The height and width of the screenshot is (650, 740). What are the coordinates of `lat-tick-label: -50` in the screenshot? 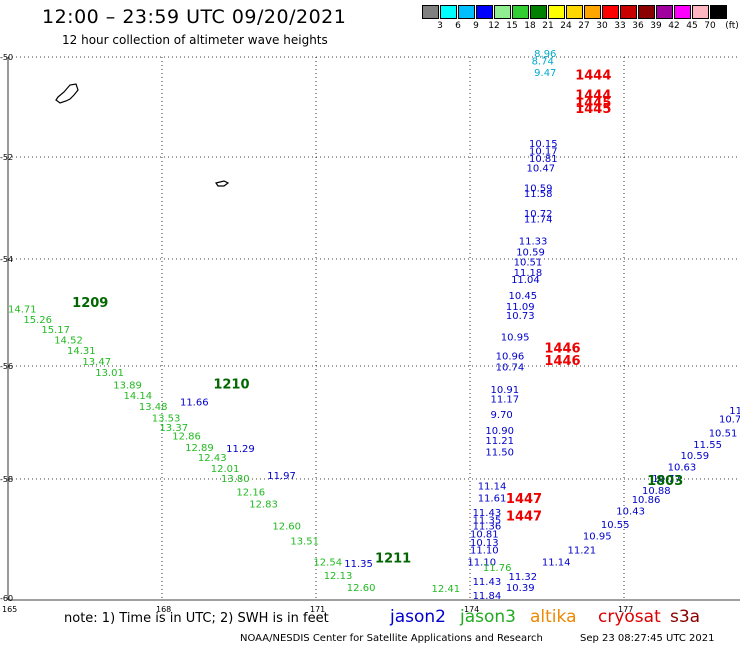 It's located at (6, 57).